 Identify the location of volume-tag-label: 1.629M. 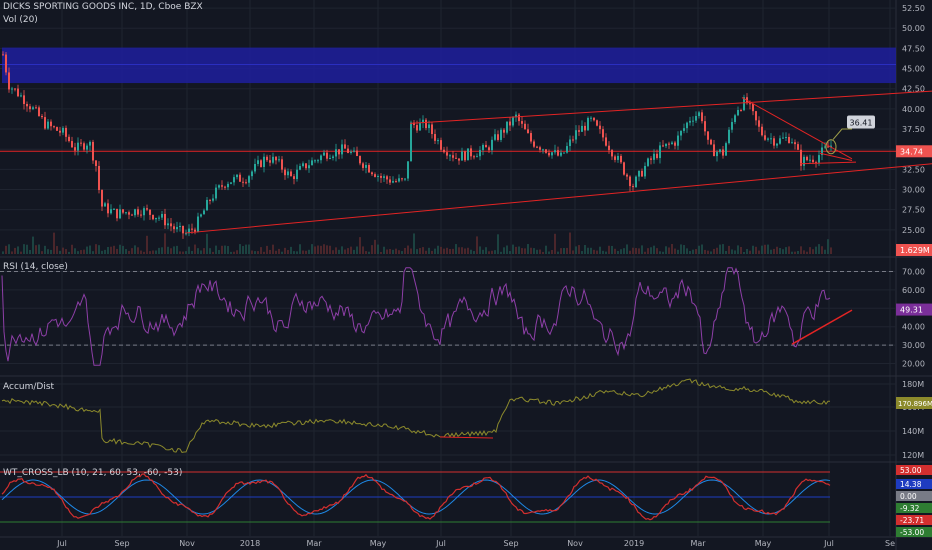
(915, 250).